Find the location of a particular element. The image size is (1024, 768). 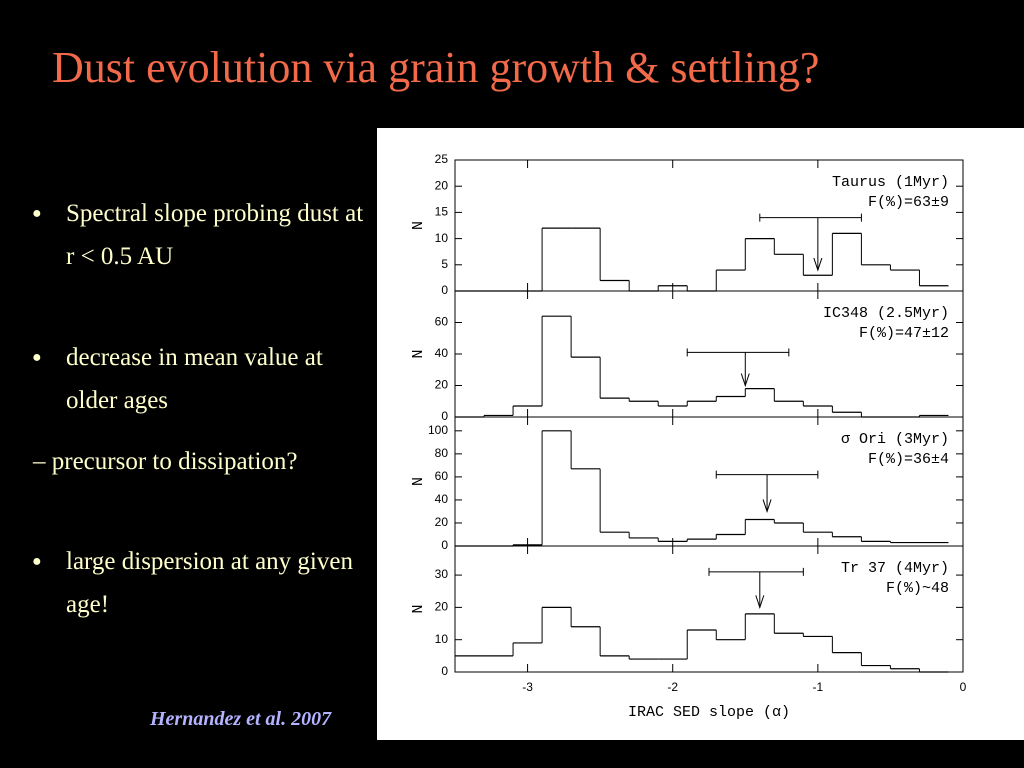

bullet-text: decrease in mean value at older ages is located at coordinates (194, 379).